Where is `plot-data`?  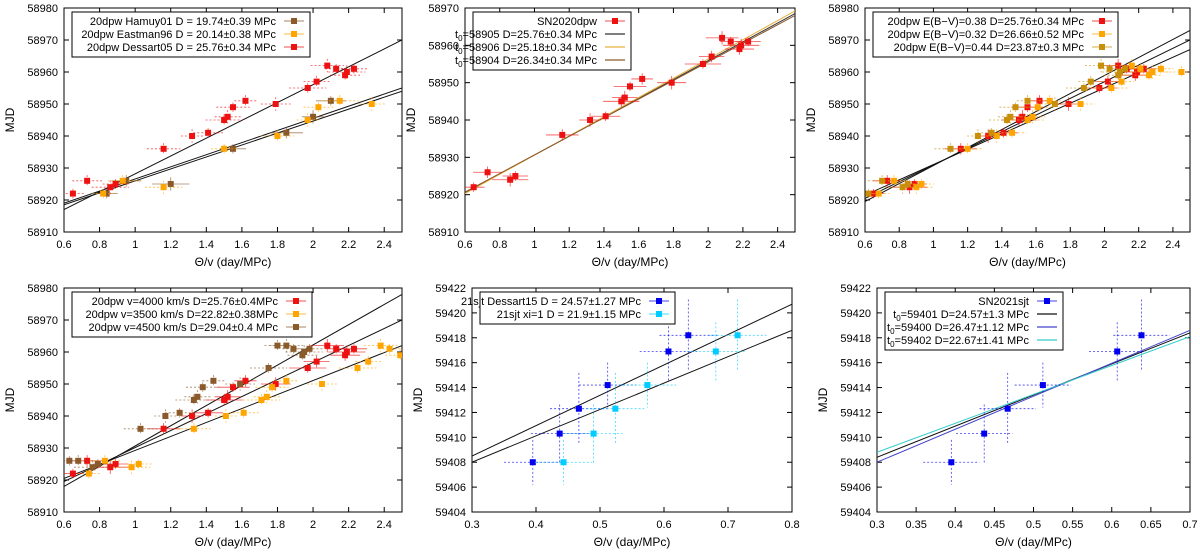
plot-data is located at coordinates (233, 390).